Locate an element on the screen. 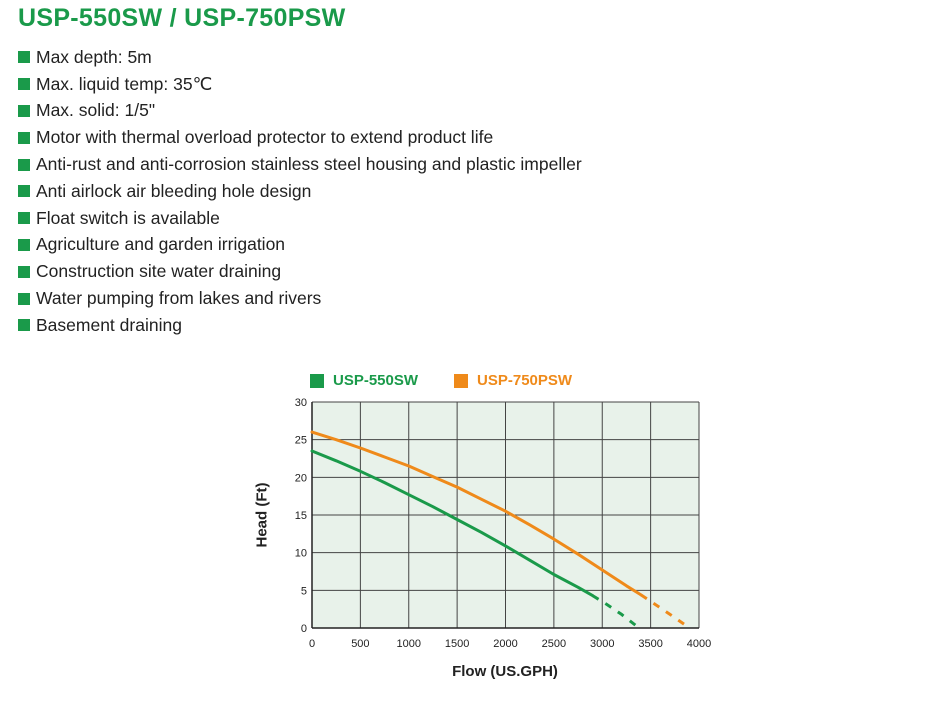  series-line-usp-750psw is located at coordinates (476, 513).